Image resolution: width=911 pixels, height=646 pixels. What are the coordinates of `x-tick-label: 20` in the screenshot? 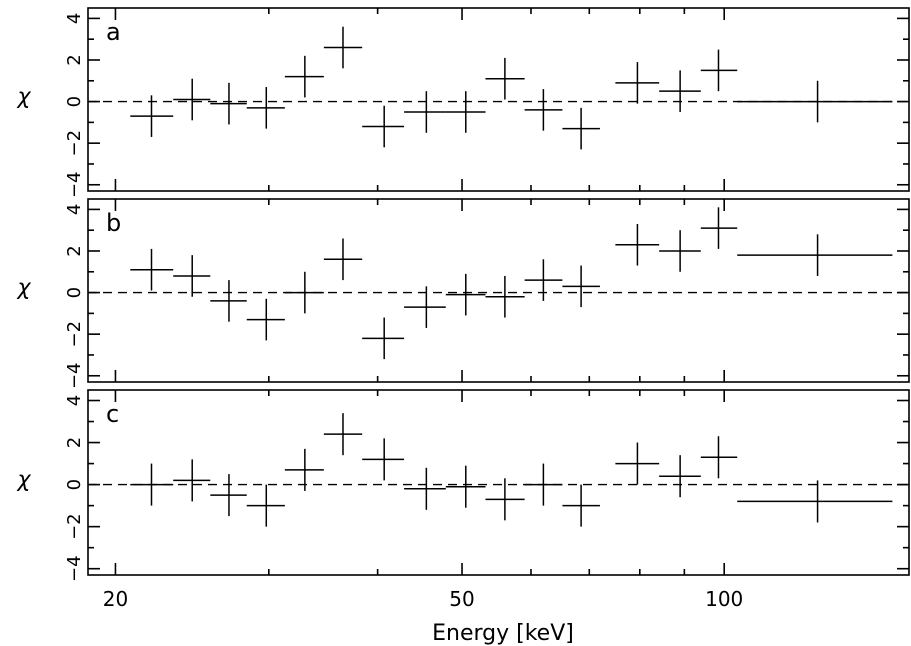 It's located at (115, 599).